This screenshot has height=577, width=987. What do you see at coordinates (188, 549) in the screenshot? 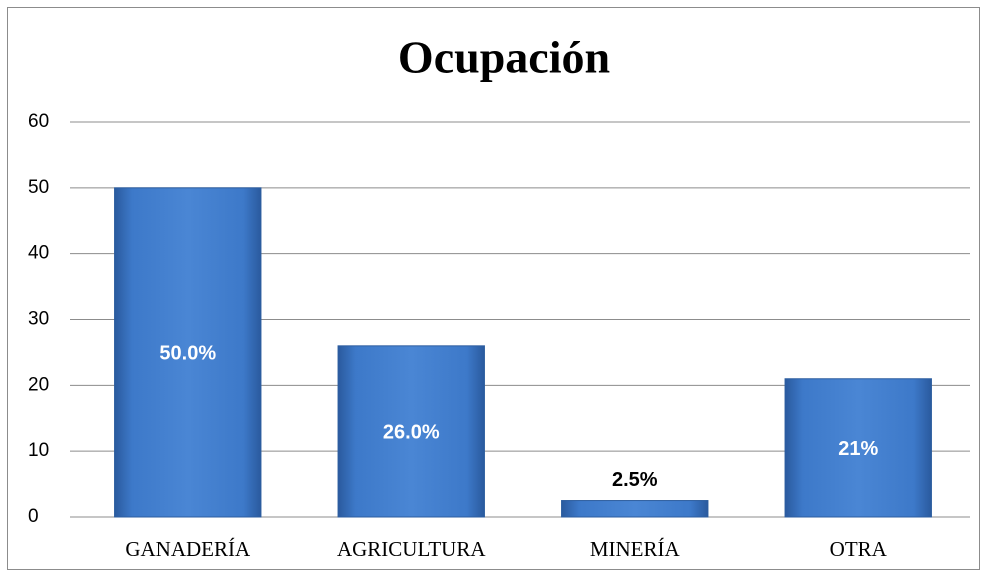
I see `x-tick-label: GANADERÍA` at bounding box center [188, 549].